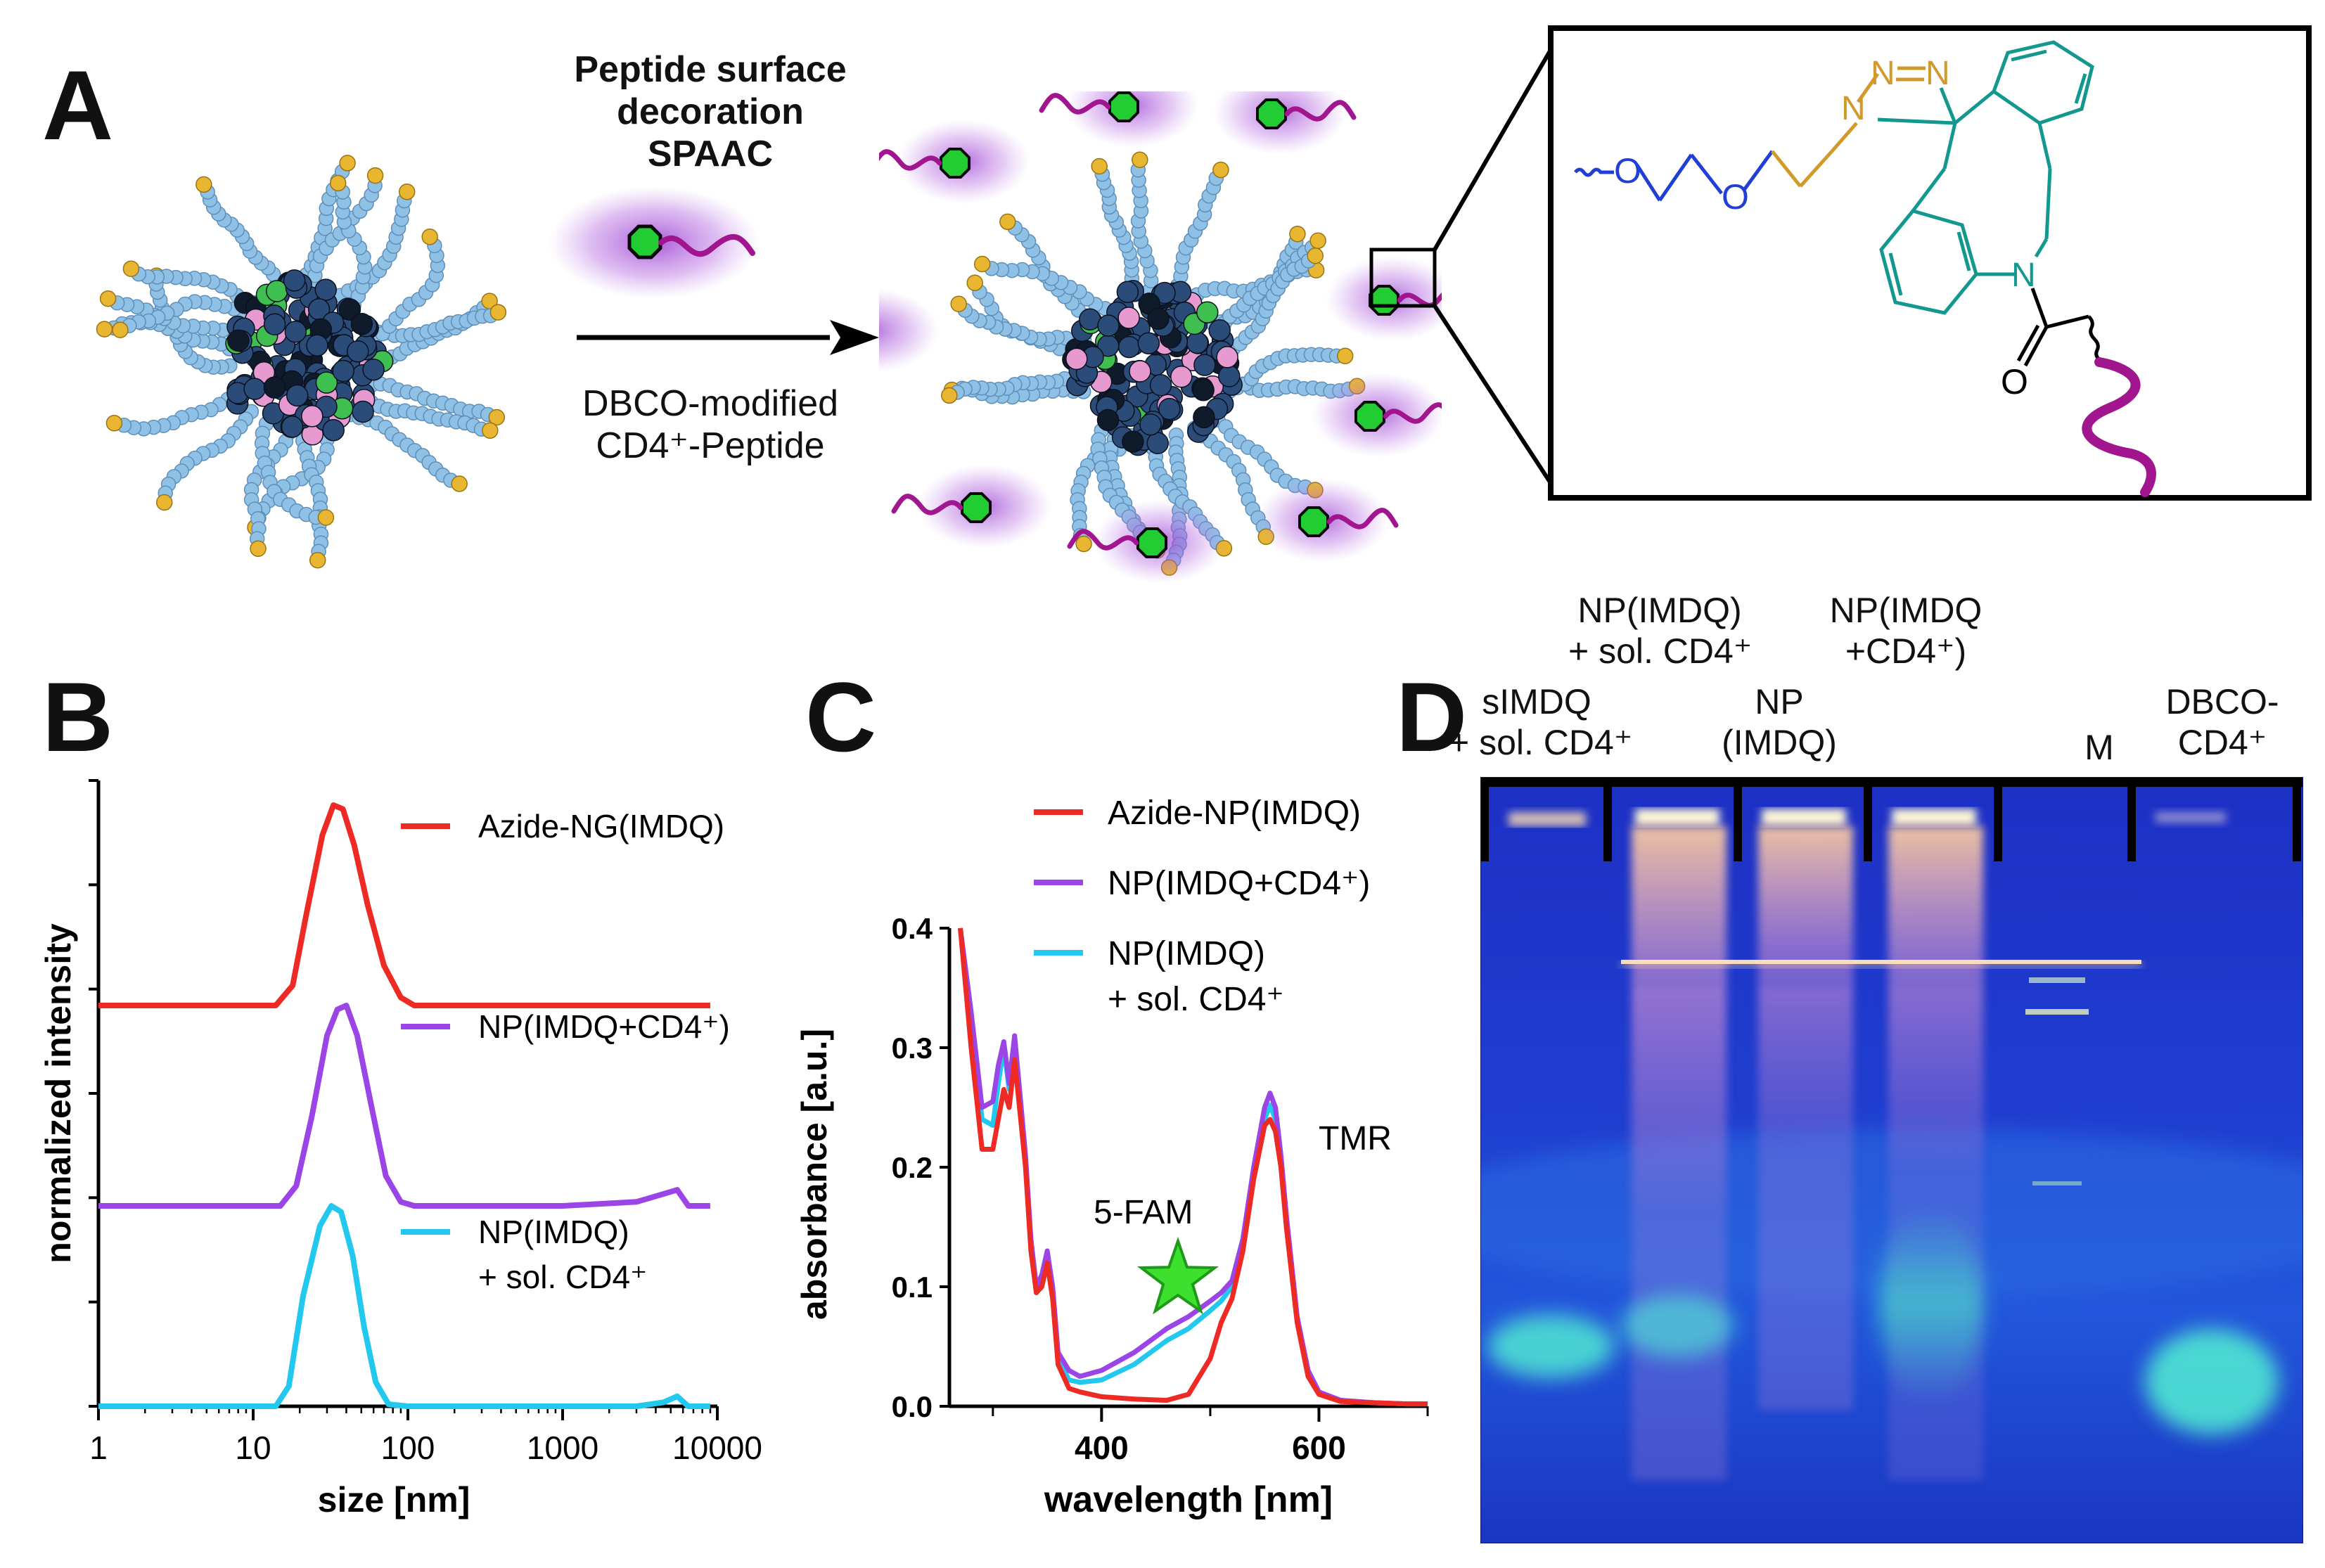  Describe the element at coordinates (1432, 717) in the screenshot. I see `panel-d-letter: D` at that location.